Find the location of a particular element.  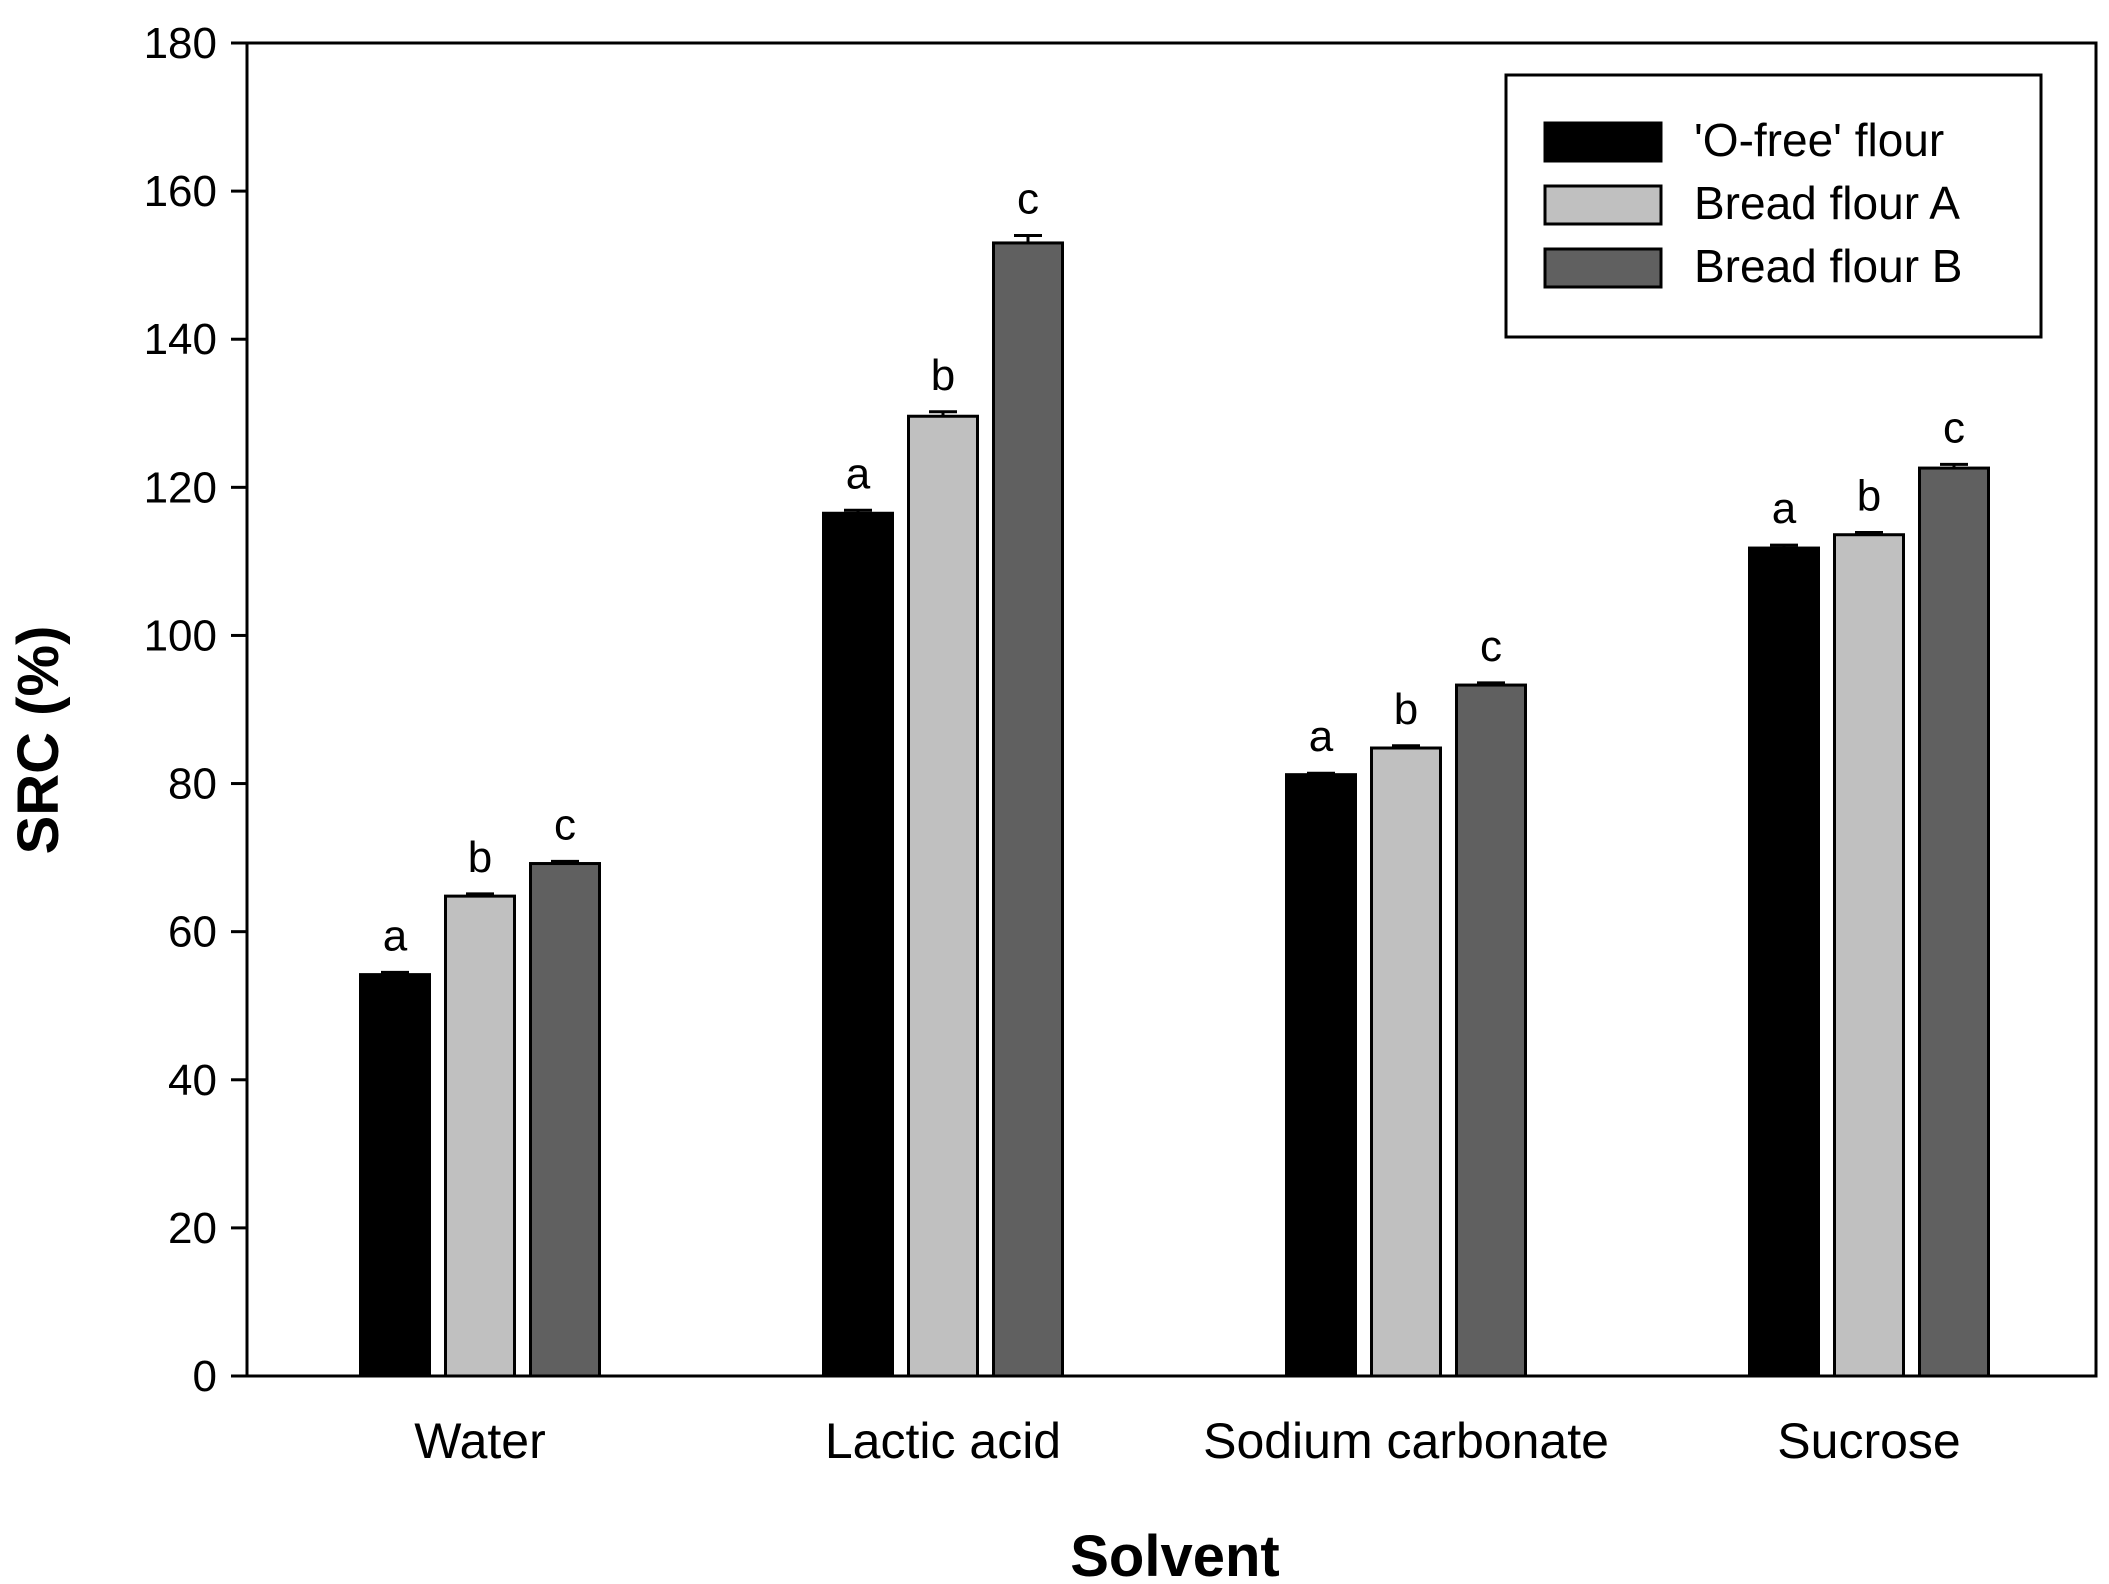

y-tick-label: 180 is located at coordinates (180, 43).